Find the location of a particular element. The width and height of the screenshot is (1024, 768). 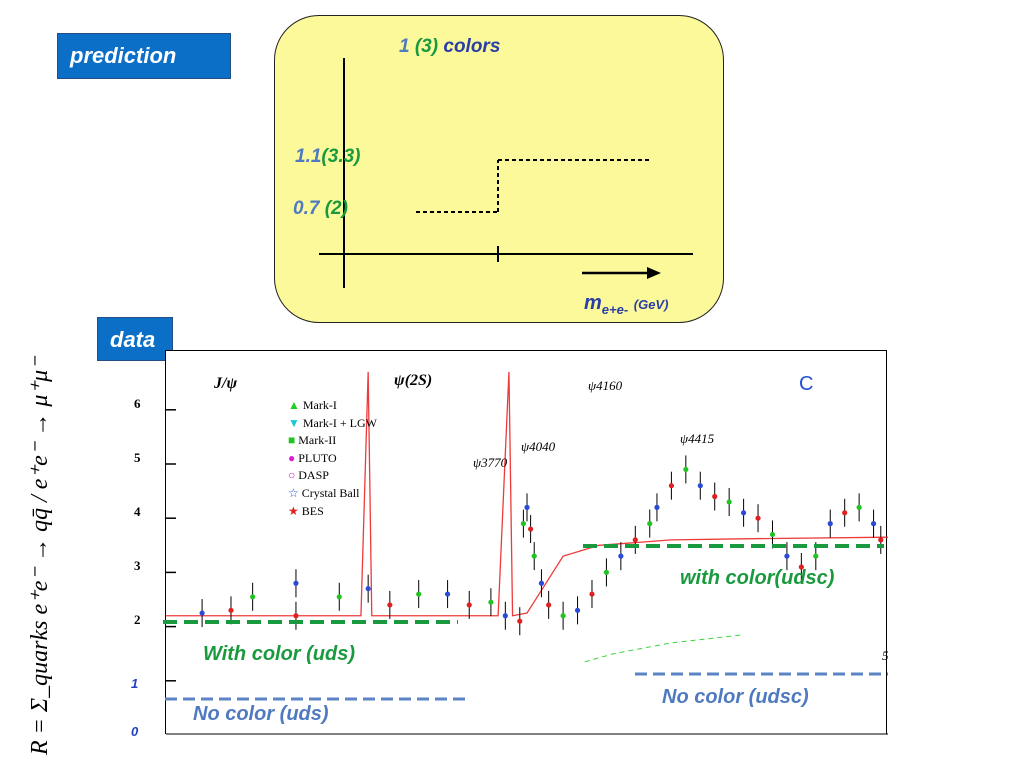

resonance-label-psi3770: ψ3770 is located at coordinates (490, 462).